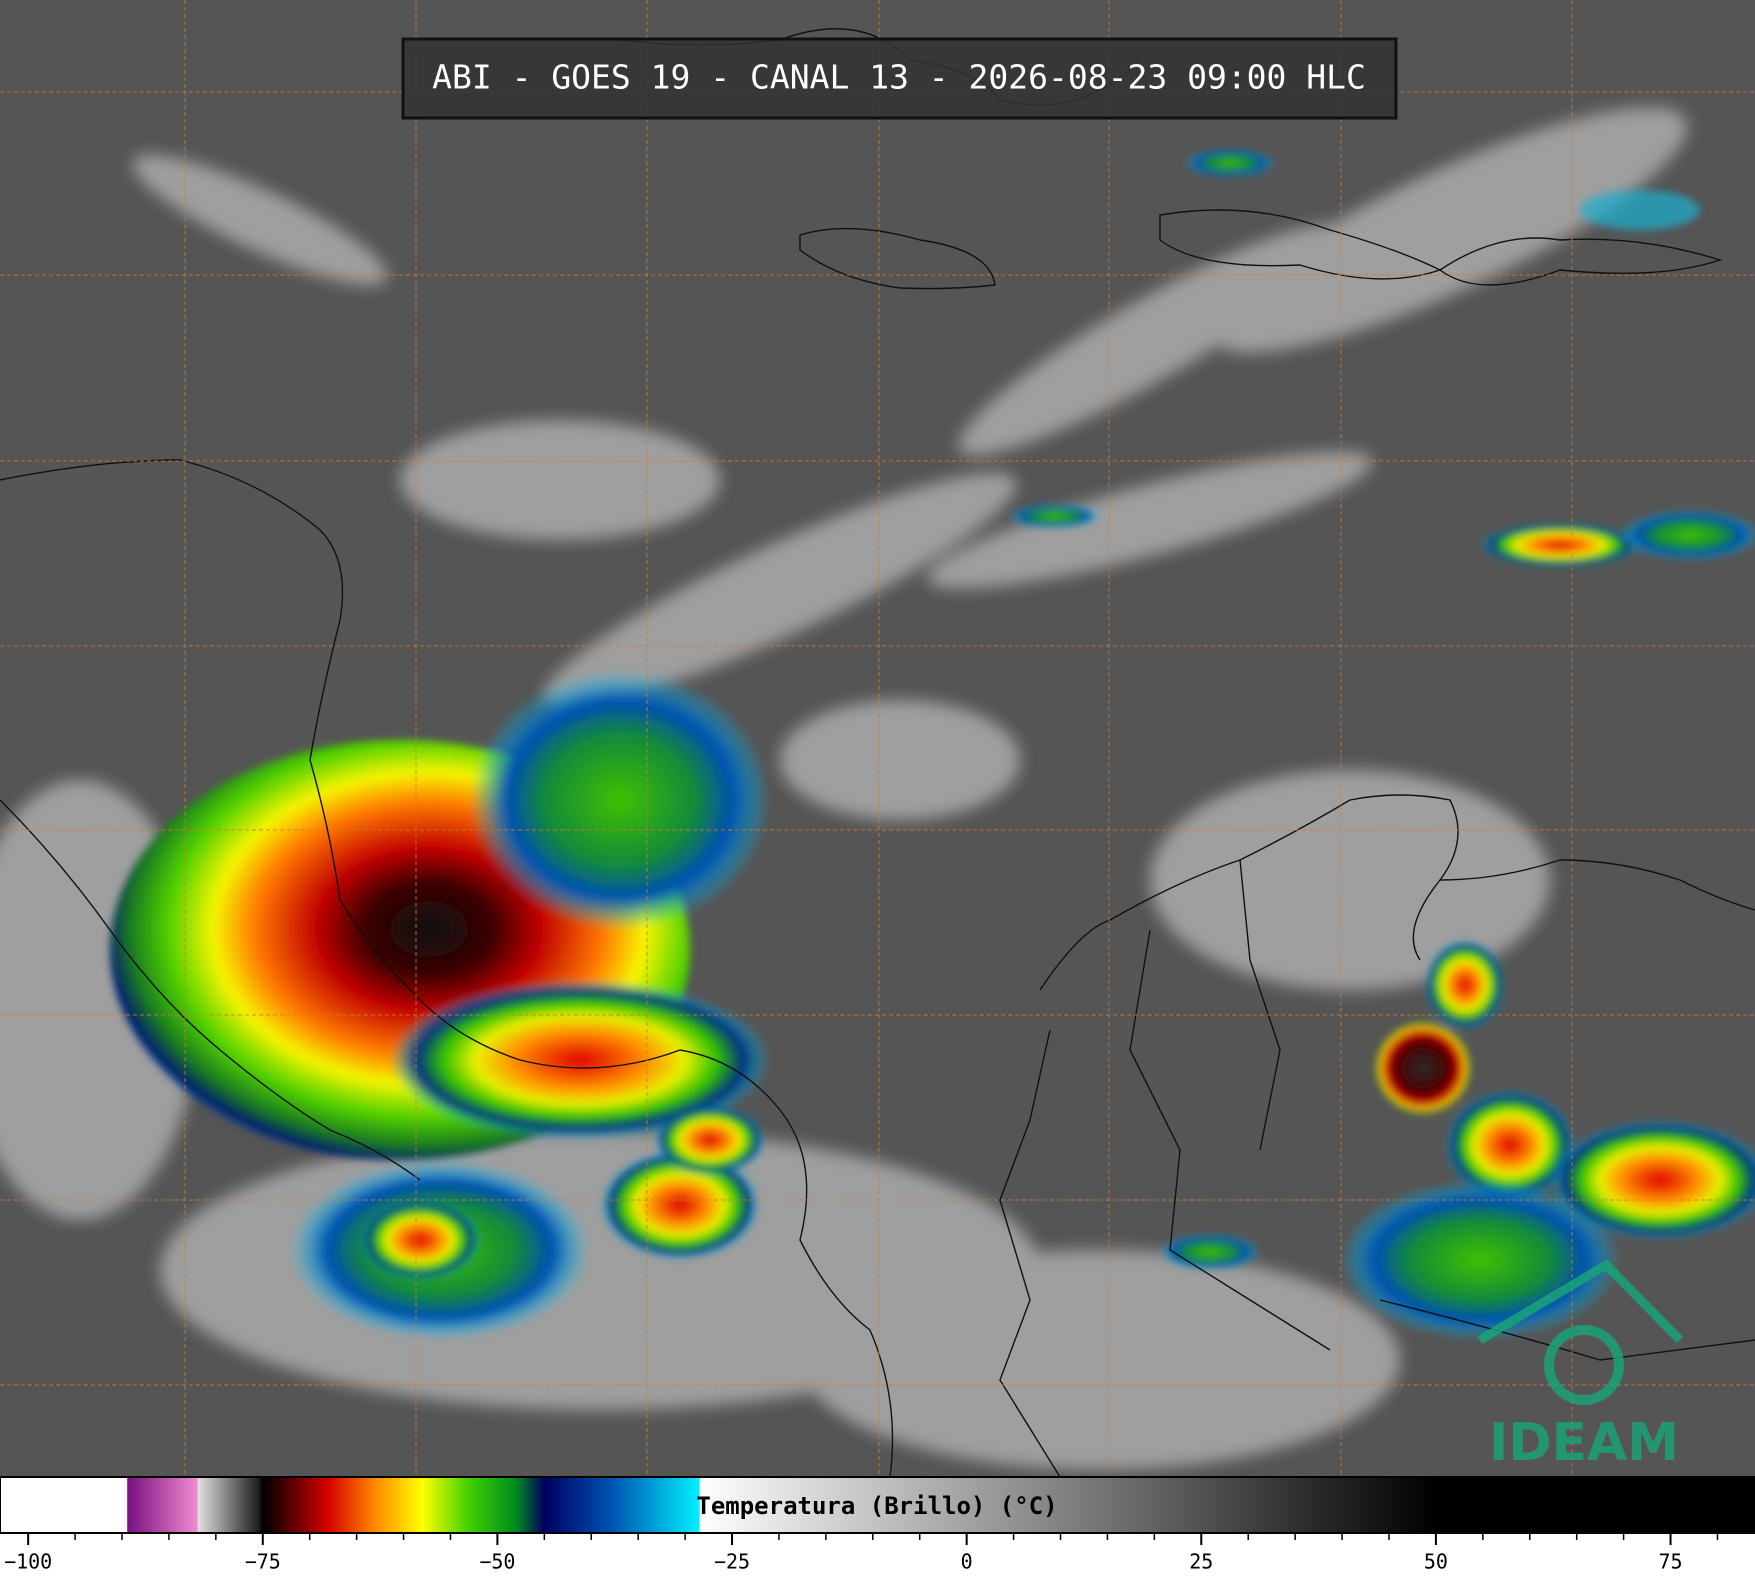 The height and width of the screenshot is (1577, 1755). I want to click on tick-label: −50, so click(497, 1562).